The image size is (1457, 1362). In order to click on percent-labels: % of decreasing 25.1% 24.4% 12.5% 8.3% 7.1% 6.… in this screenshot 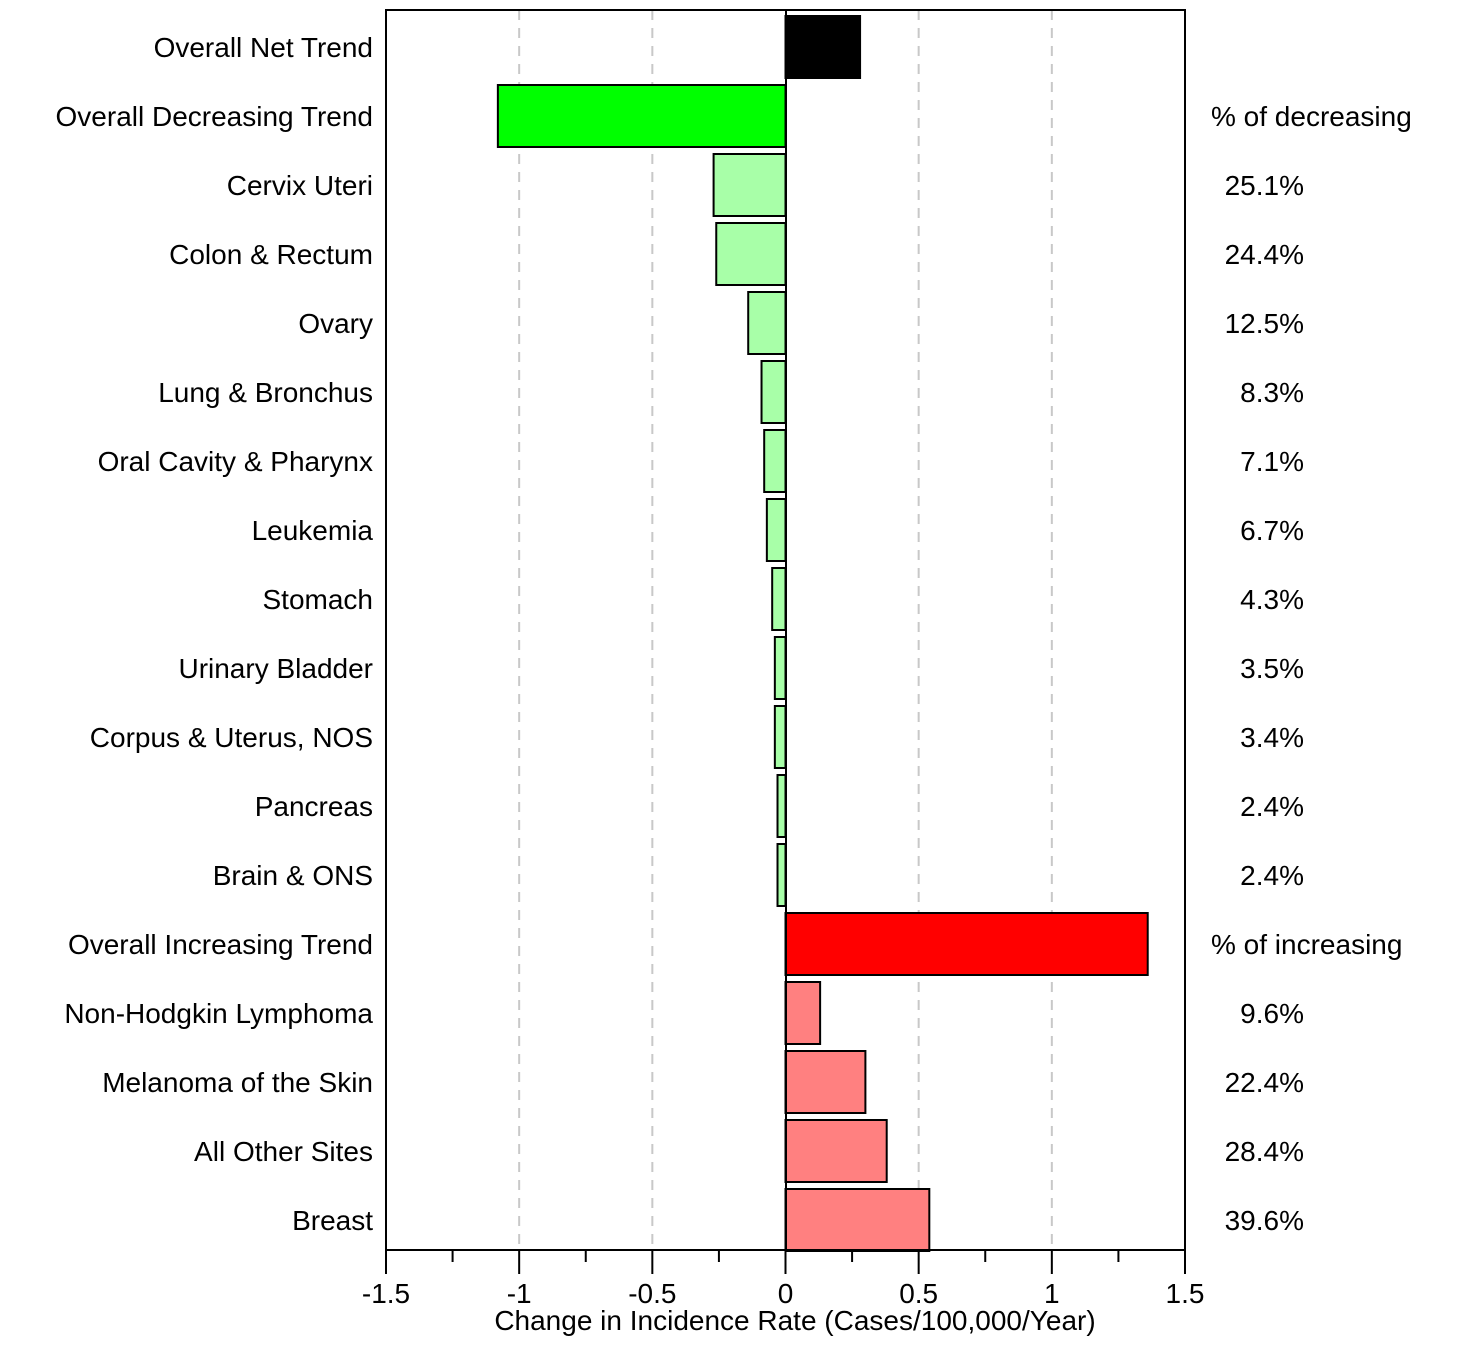, I will do `click(1311, 668)`.